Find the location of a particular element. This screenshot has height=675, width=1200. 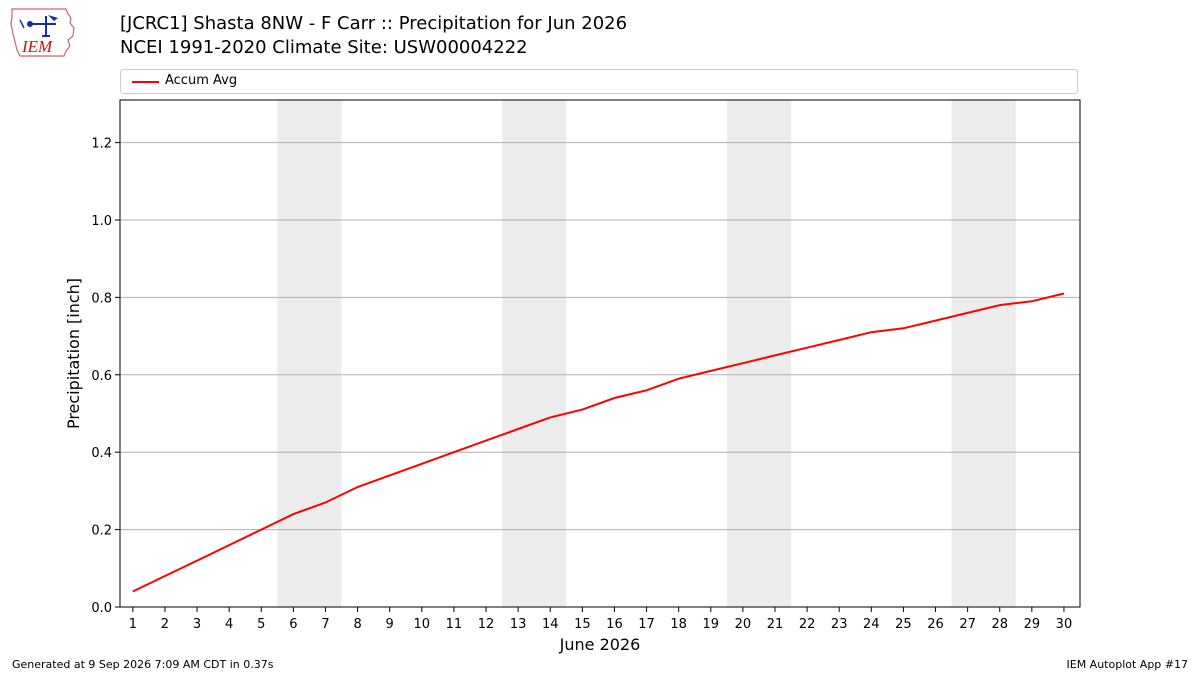

y-tick-label: 0.6 is located at coordinates (101, 376).